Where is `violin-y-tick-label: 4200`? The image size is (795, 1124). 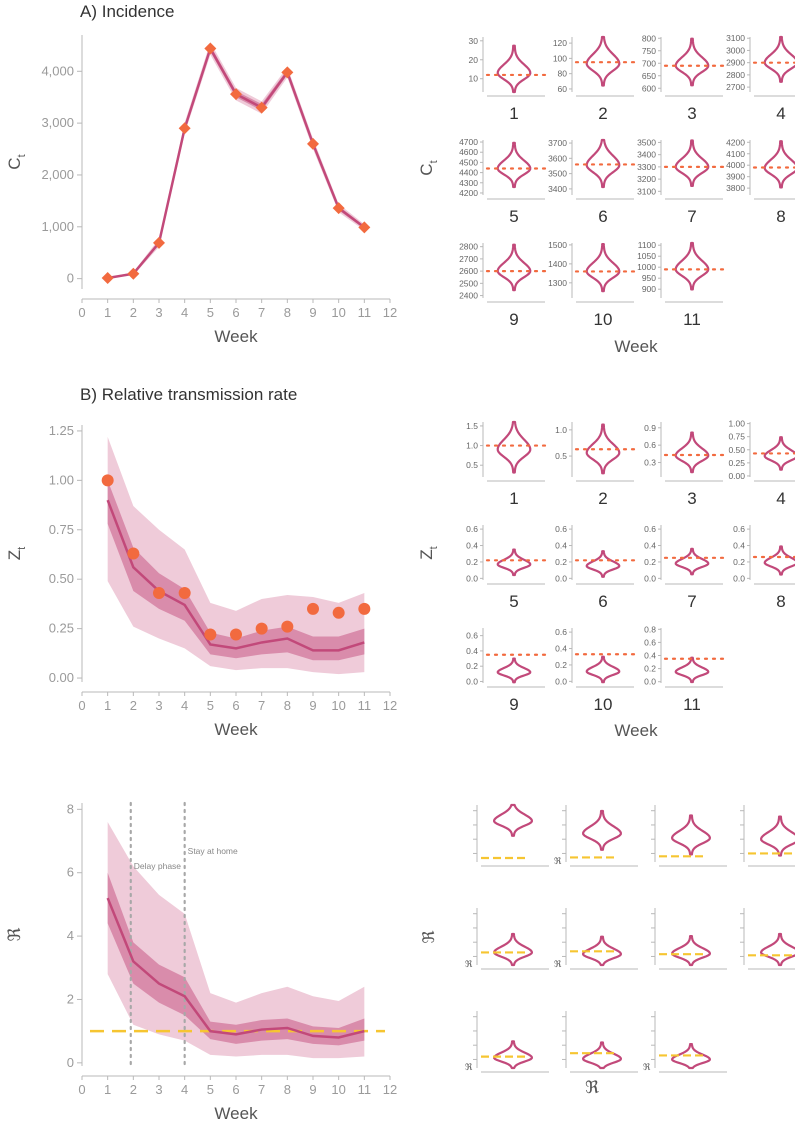 violin-y-tick-label: 4200 is located at coordinates (735, 142).